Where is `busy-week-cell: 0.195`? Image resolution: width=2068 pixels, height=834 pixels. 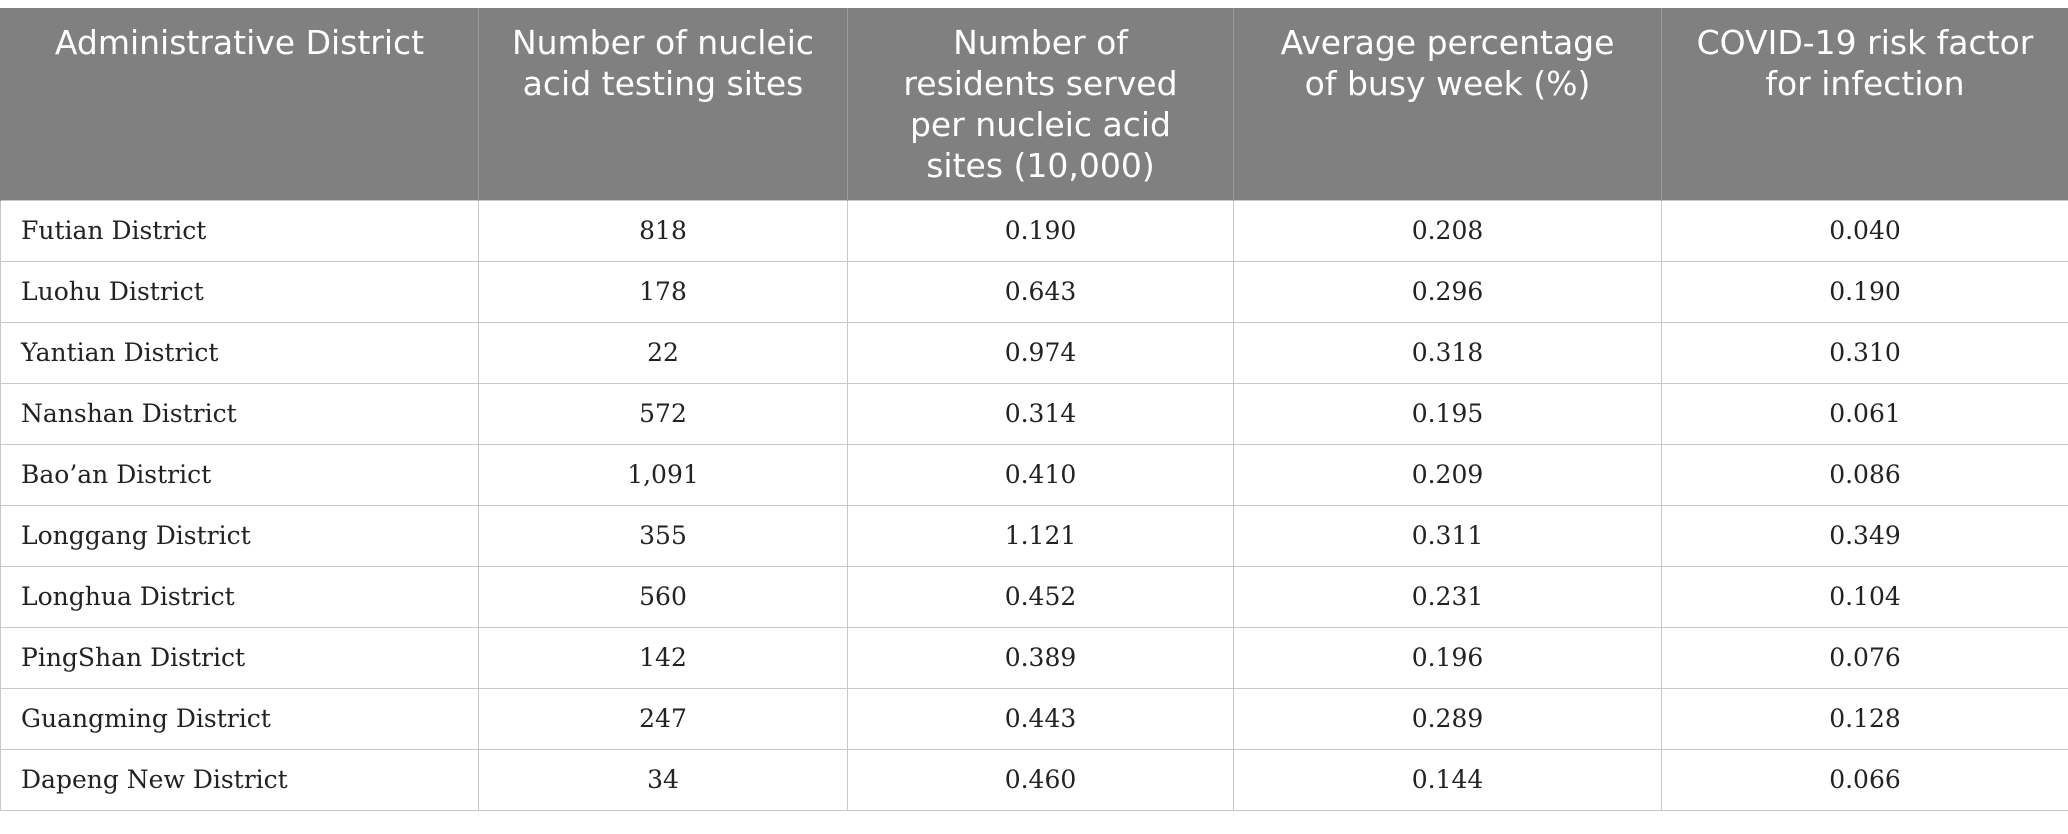
busy-week-cell: 0.195 is located at coordinates (1447, 413).